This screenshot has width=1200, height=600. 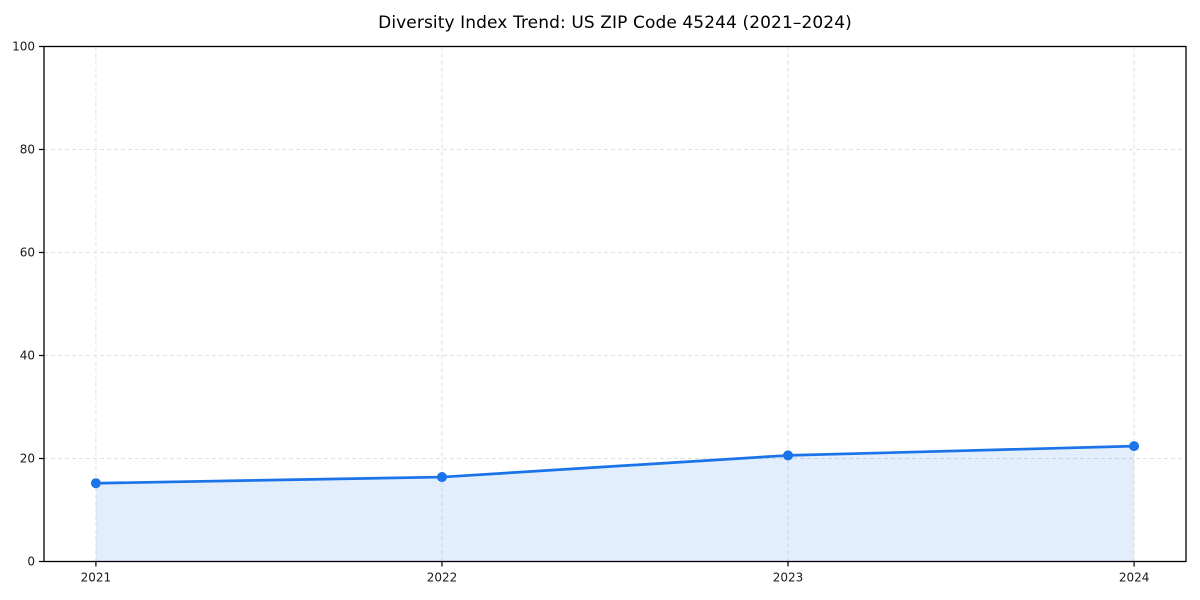 I want to click on x-axis-tick-label: 2022, so click(x=442, y=578).